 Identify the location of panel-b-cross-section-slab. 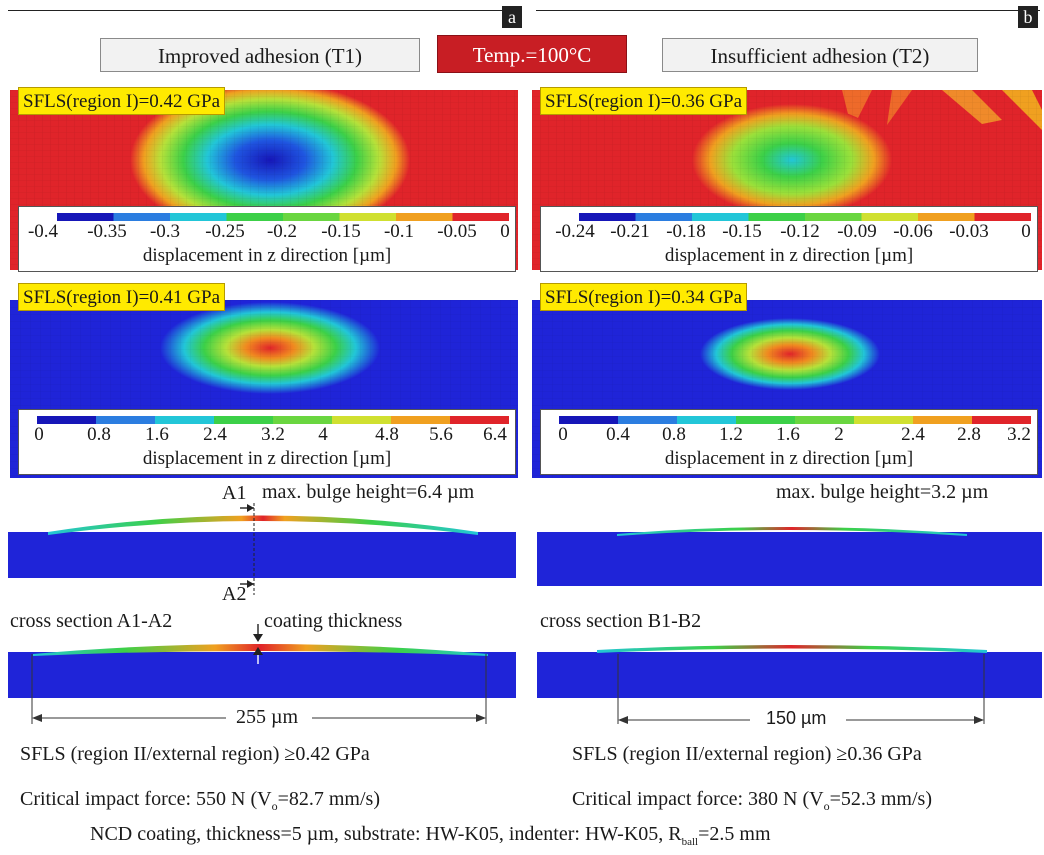
(789, 675).